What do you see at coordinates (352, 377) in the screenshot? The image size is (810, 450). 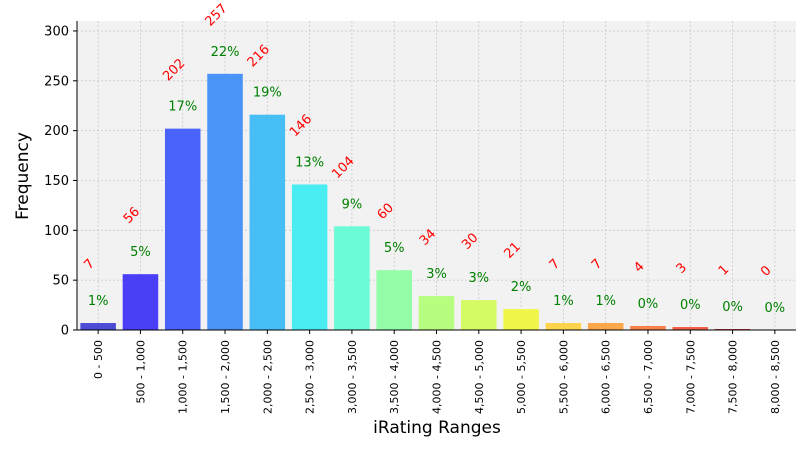 I see `x-tick-label: 3,000 - 3,500` at bounding box center [352, 377].